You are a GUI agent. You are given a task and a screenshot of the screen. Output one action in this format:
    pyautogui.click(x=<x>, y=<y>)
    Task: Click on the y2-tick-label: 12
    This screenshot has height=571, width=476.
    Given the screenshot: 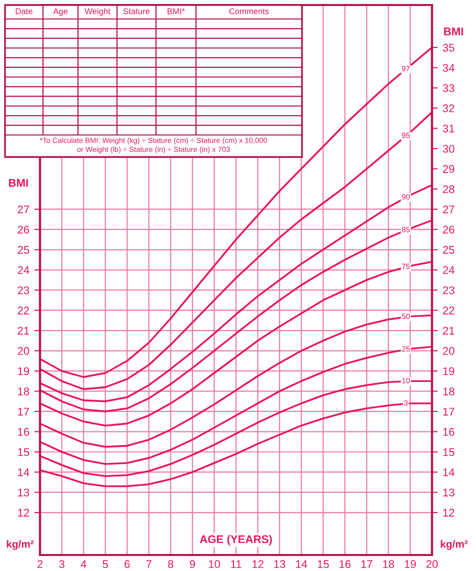 What is the action you would take?
    pyautogui.click(x=448, y=512)
    